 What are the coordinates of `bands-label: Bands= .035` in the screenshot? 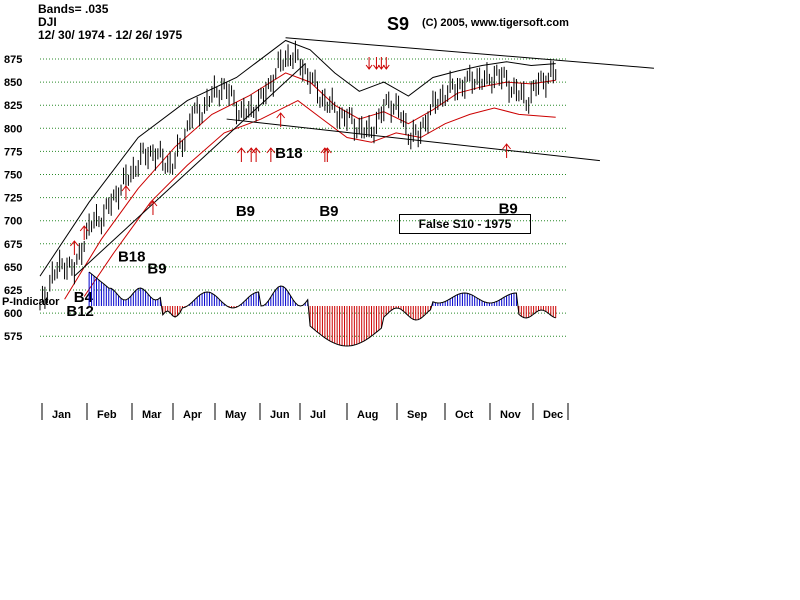 It's located at (73, 9).